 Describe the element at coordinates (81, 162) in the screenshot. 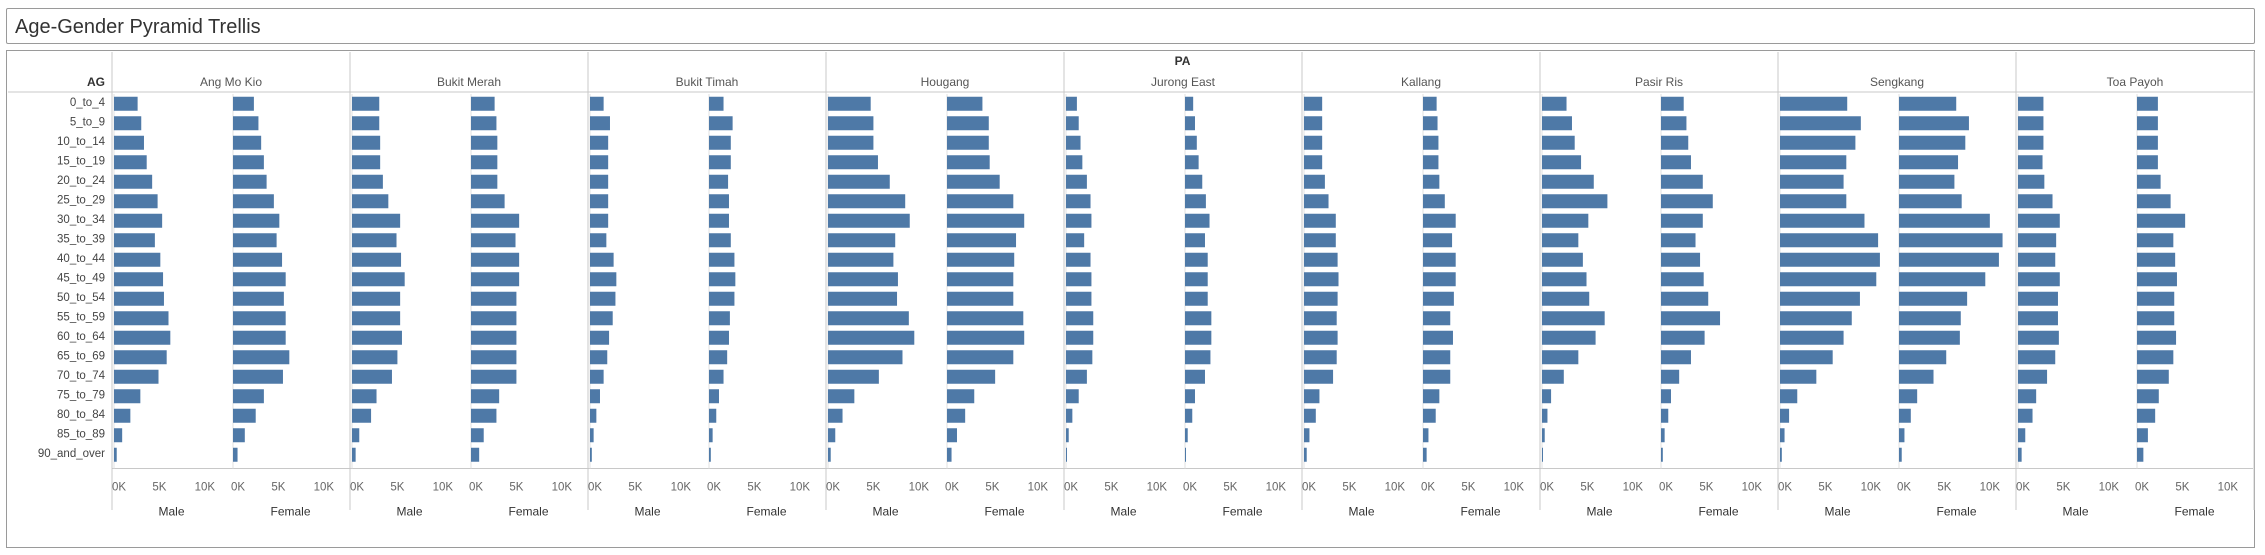

I see `age-group-label: 15_to_19` at that location.